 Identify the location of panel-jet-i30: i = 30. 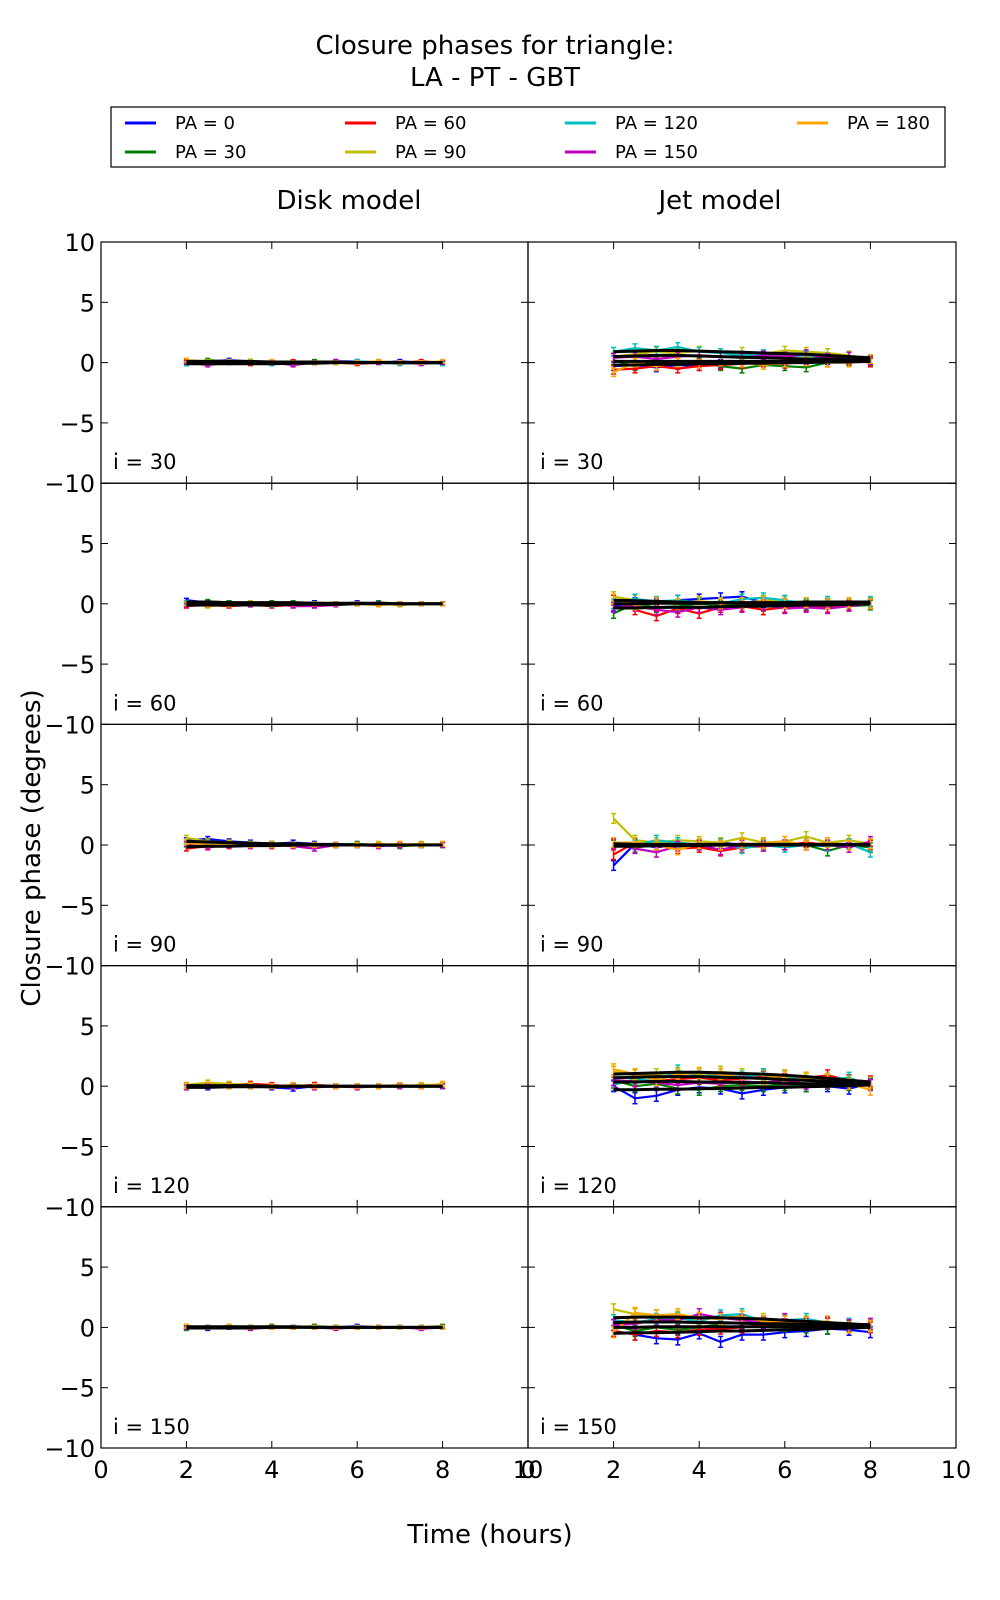
(742, 362).